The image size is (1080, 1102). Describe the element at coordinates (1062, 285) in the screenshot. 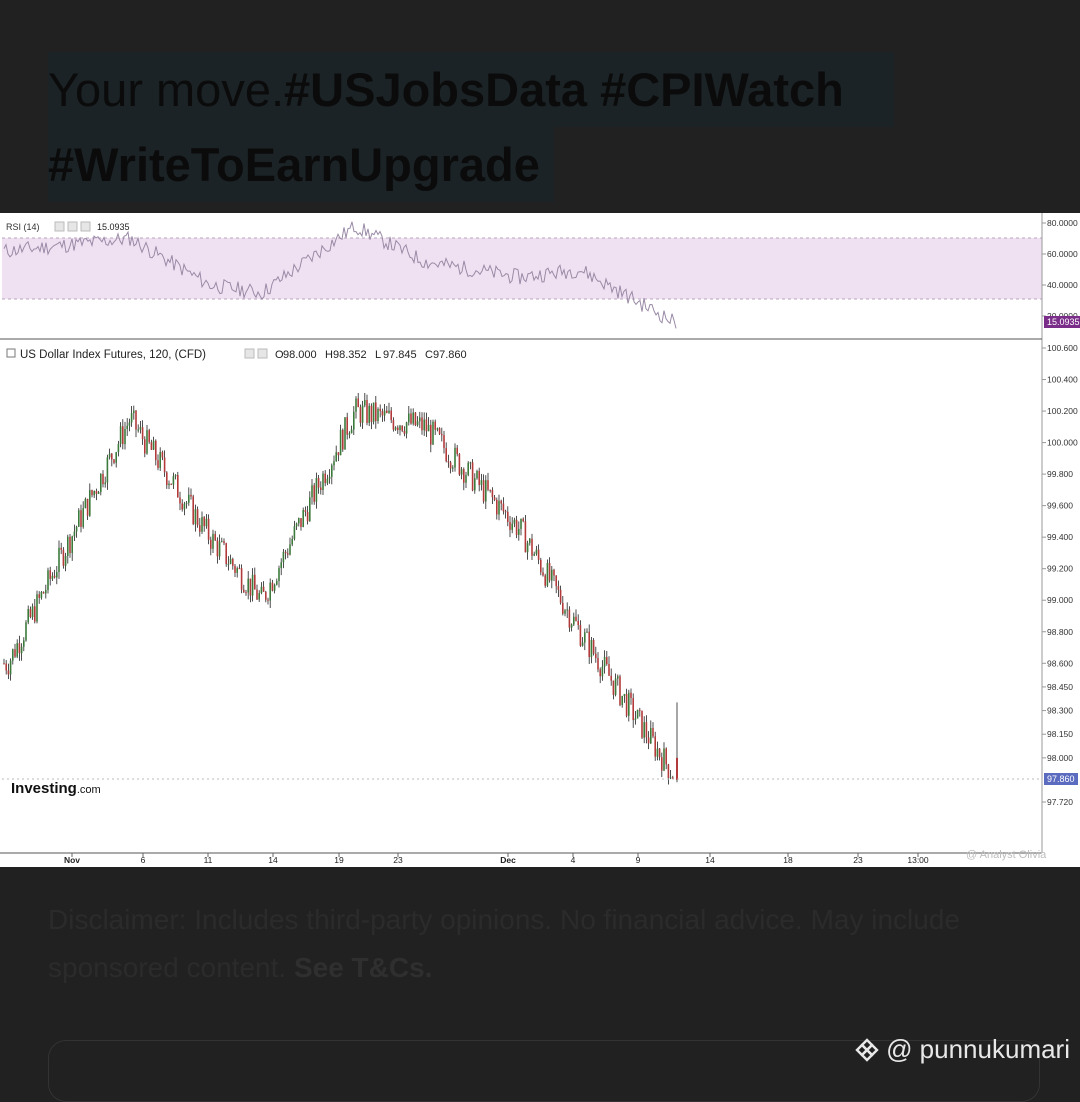

I see `rsi-tick-label: 40.0000` at that location.